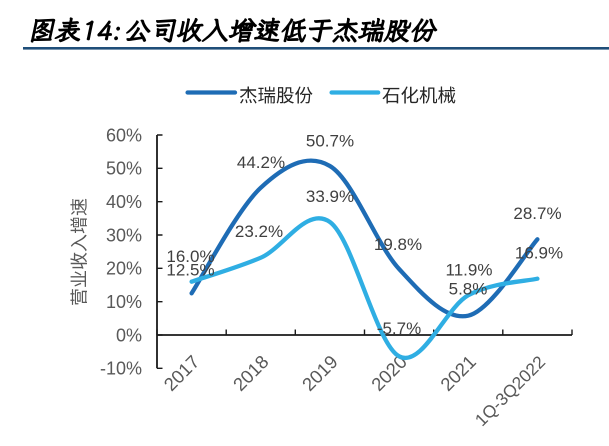 This screenshot has height=446, width=609. Describe the element at coordinates (468, 289) in the screenshot. I see `svg-text: 5.8%` at that location.